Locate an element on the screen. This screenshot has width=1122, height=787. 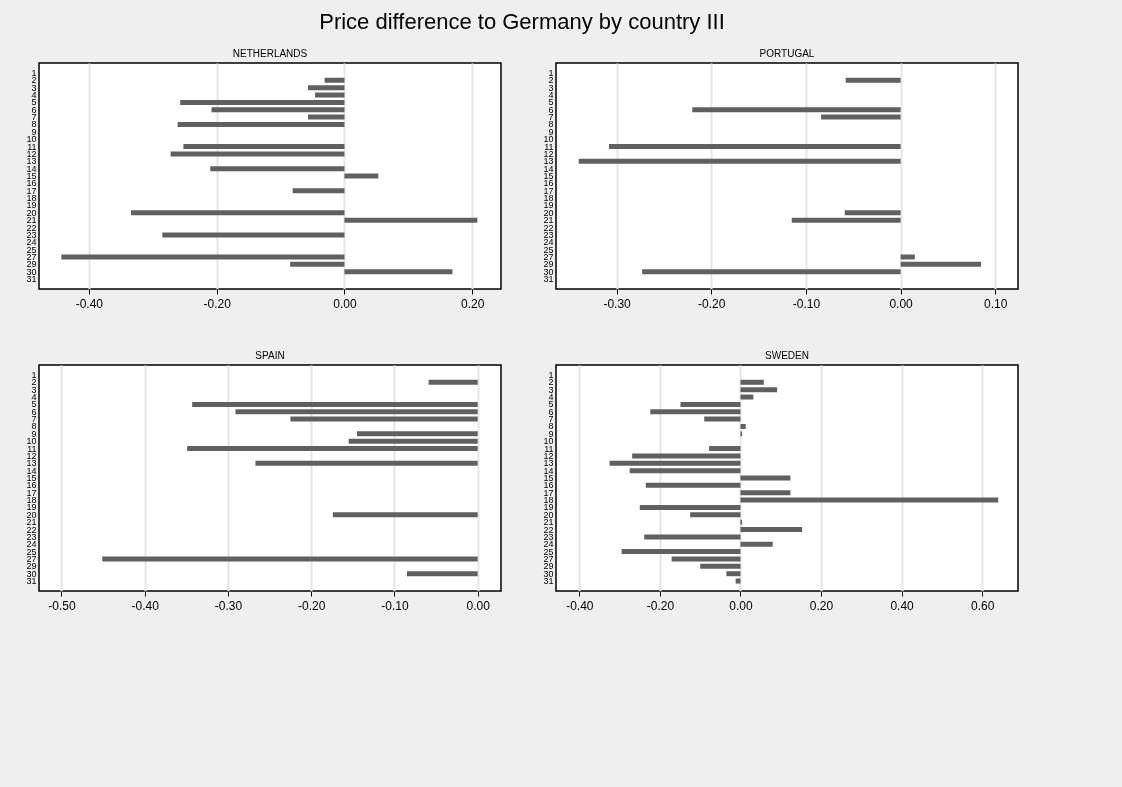
x-tick-label: -0.50 is located at coordinates (62, 605).